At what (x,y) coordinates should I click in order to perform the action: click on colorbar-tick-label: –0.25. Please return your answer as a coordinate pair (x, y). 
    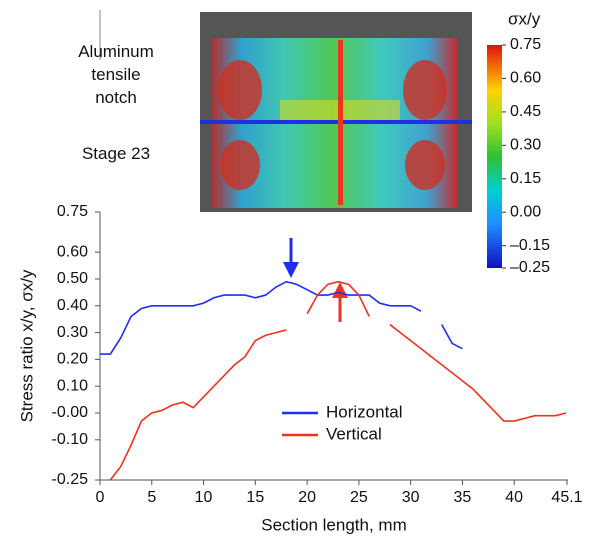
    Looking at the image, I should click on (530, 267).